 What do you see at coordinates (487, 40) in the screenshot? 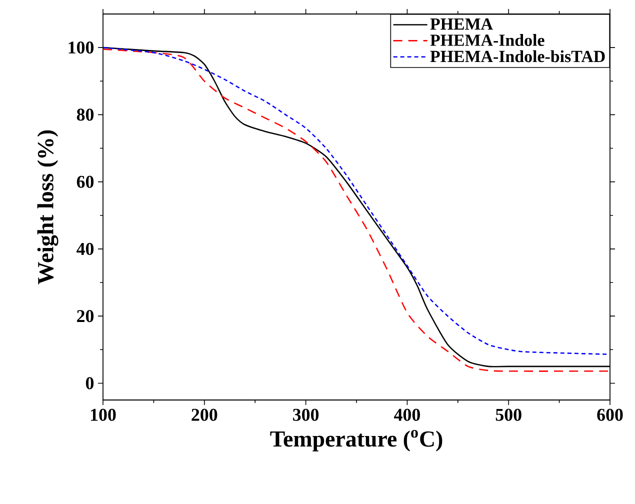
I see `legend-label: PHEMA-Indole` at bounding box center [487, 40].